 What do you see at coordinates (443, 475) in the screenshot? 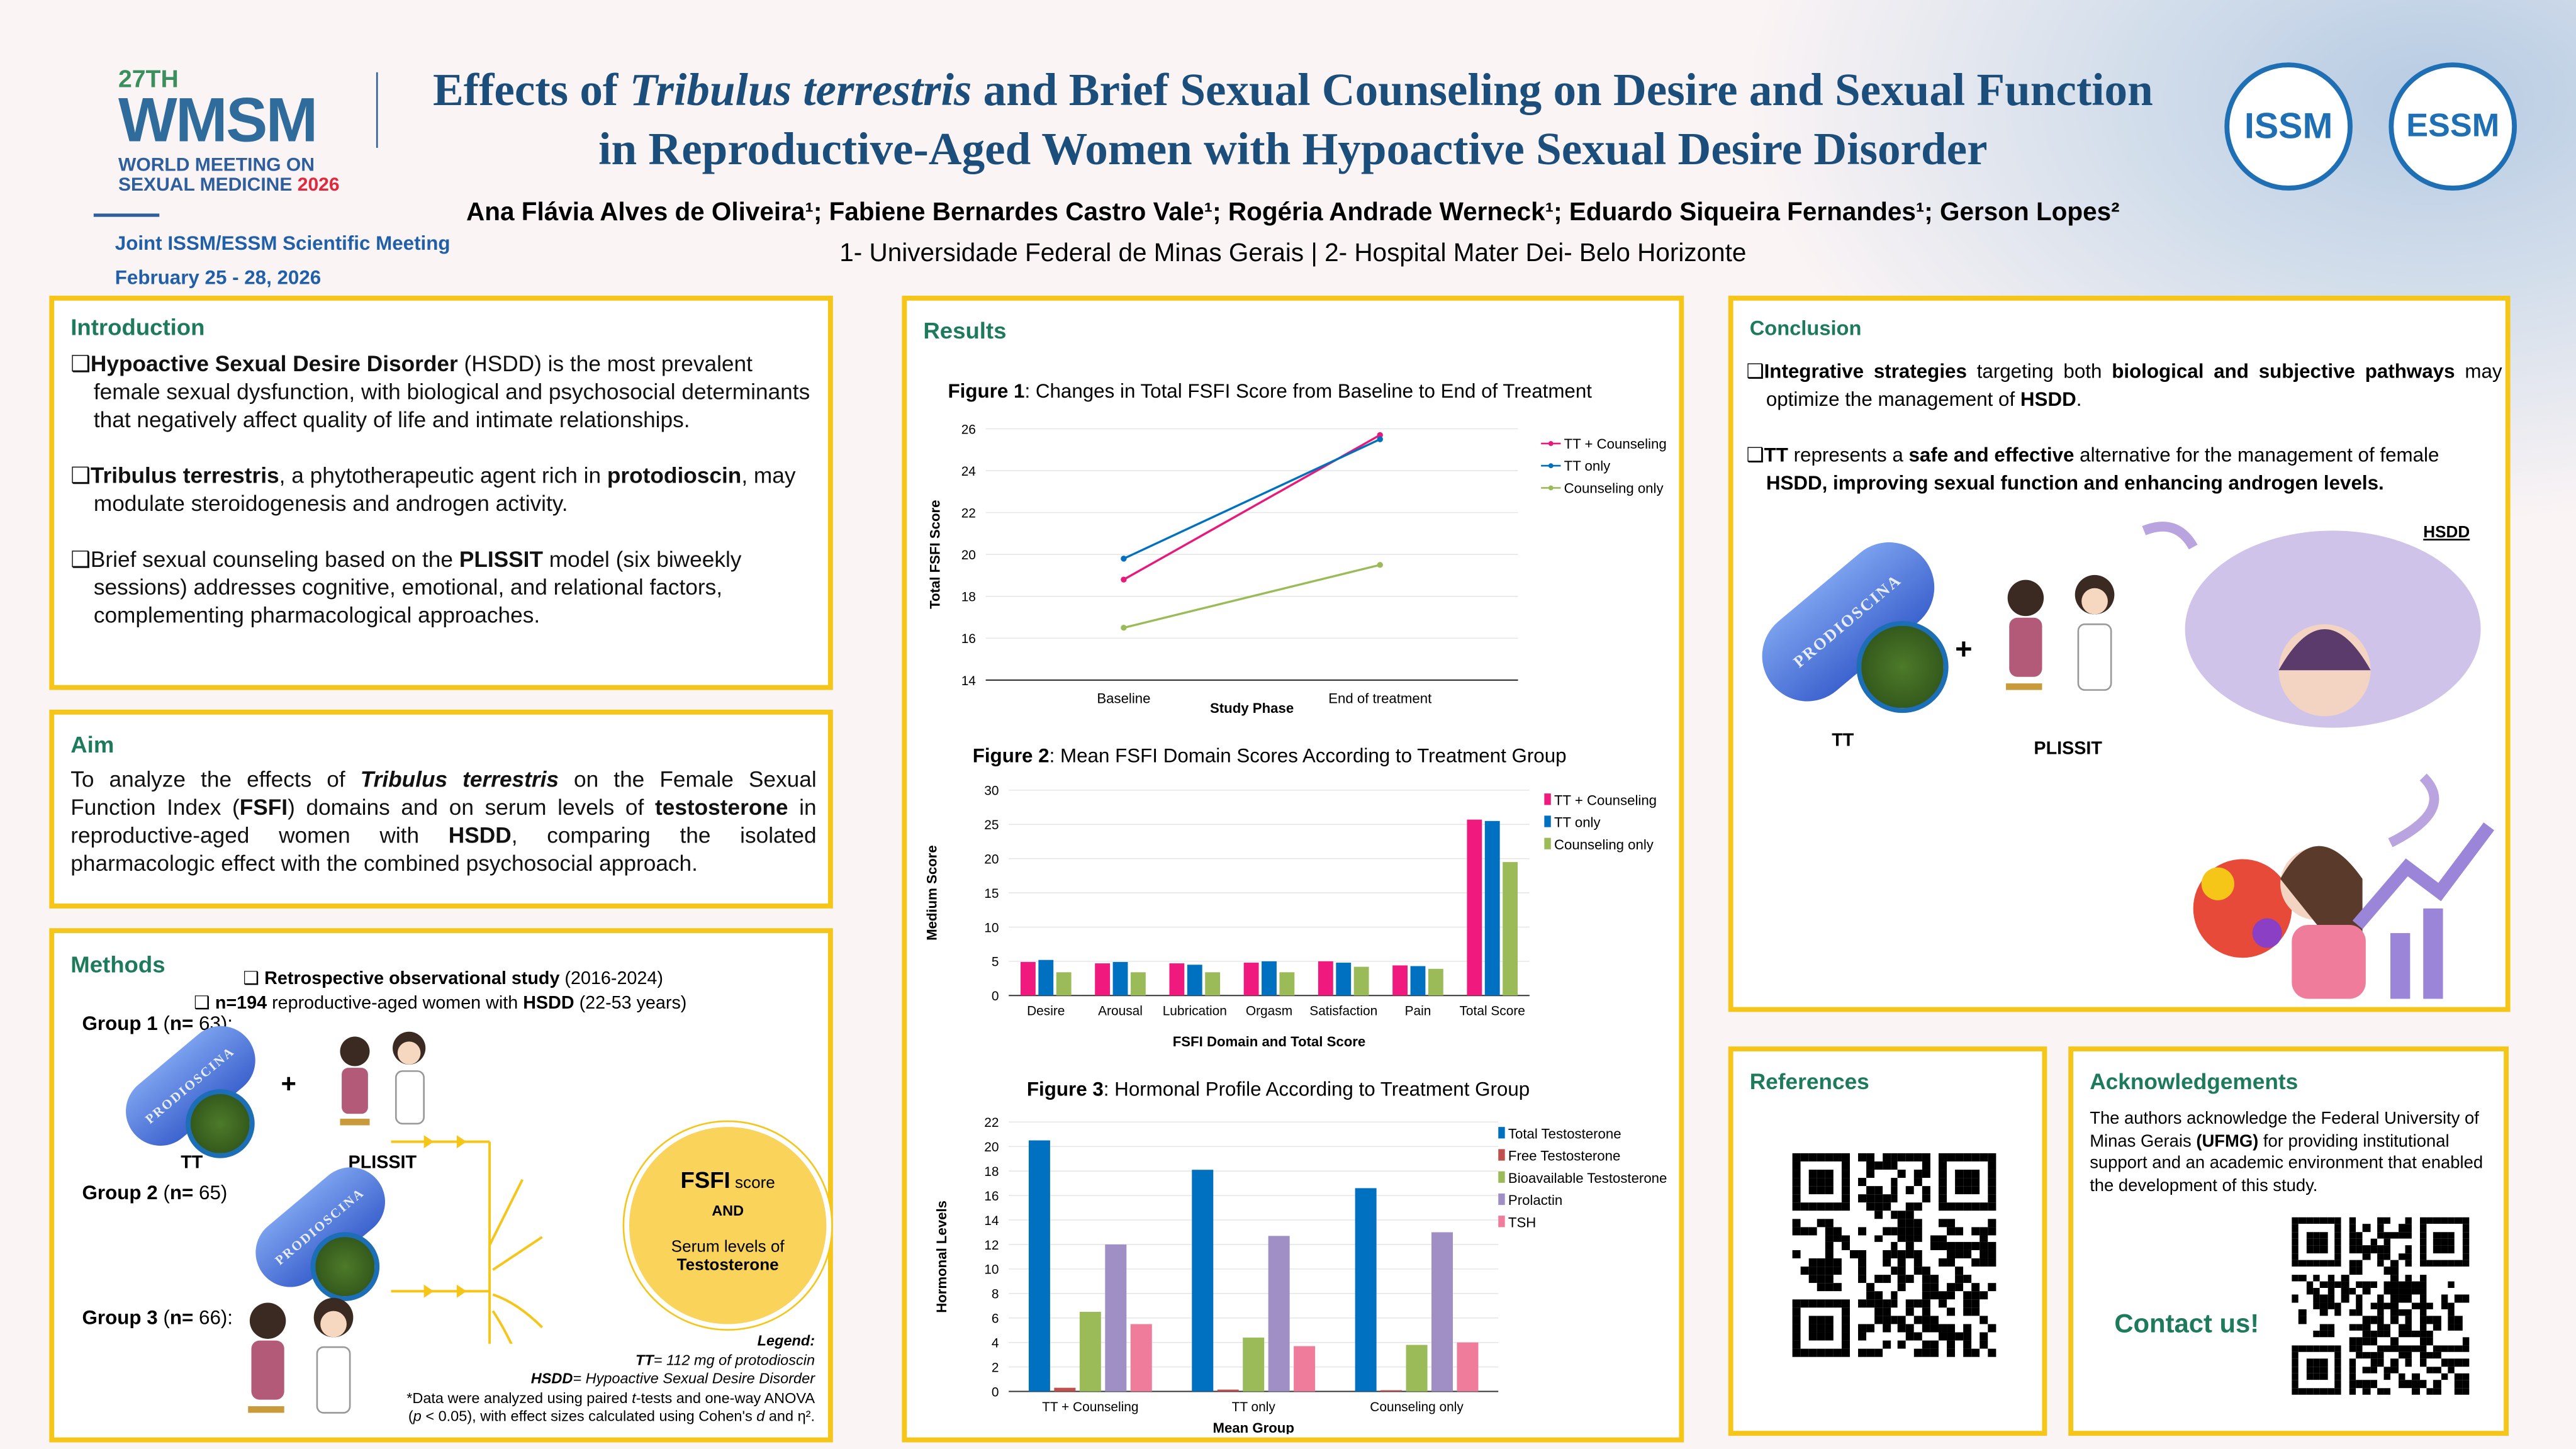
I see `text-run: , a phytotherapeutic agent rich in` at bounding box center [443, 475].